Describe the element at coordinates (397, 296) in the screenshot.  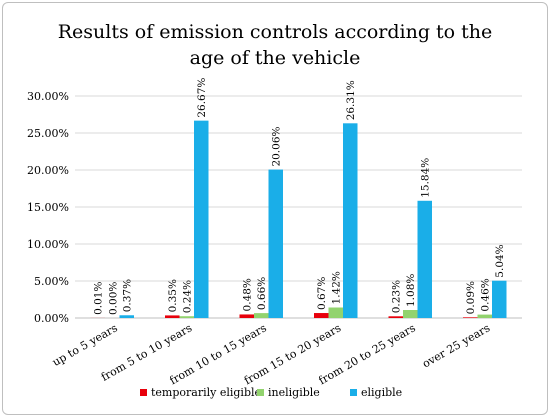
I see `data-label: 0.23%` at that location.